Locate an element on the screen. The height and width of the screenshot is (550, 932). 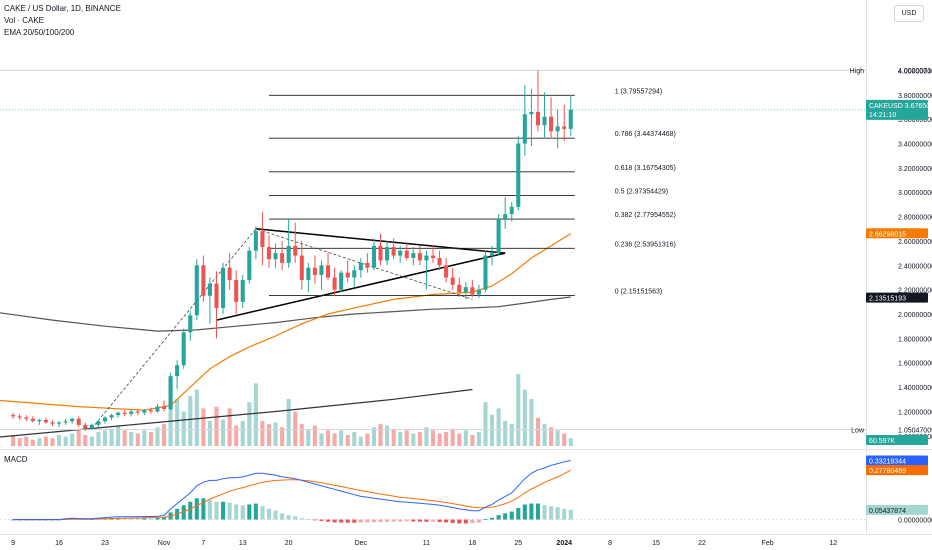
macd-badge-bg is located at coordinates (897, 509).